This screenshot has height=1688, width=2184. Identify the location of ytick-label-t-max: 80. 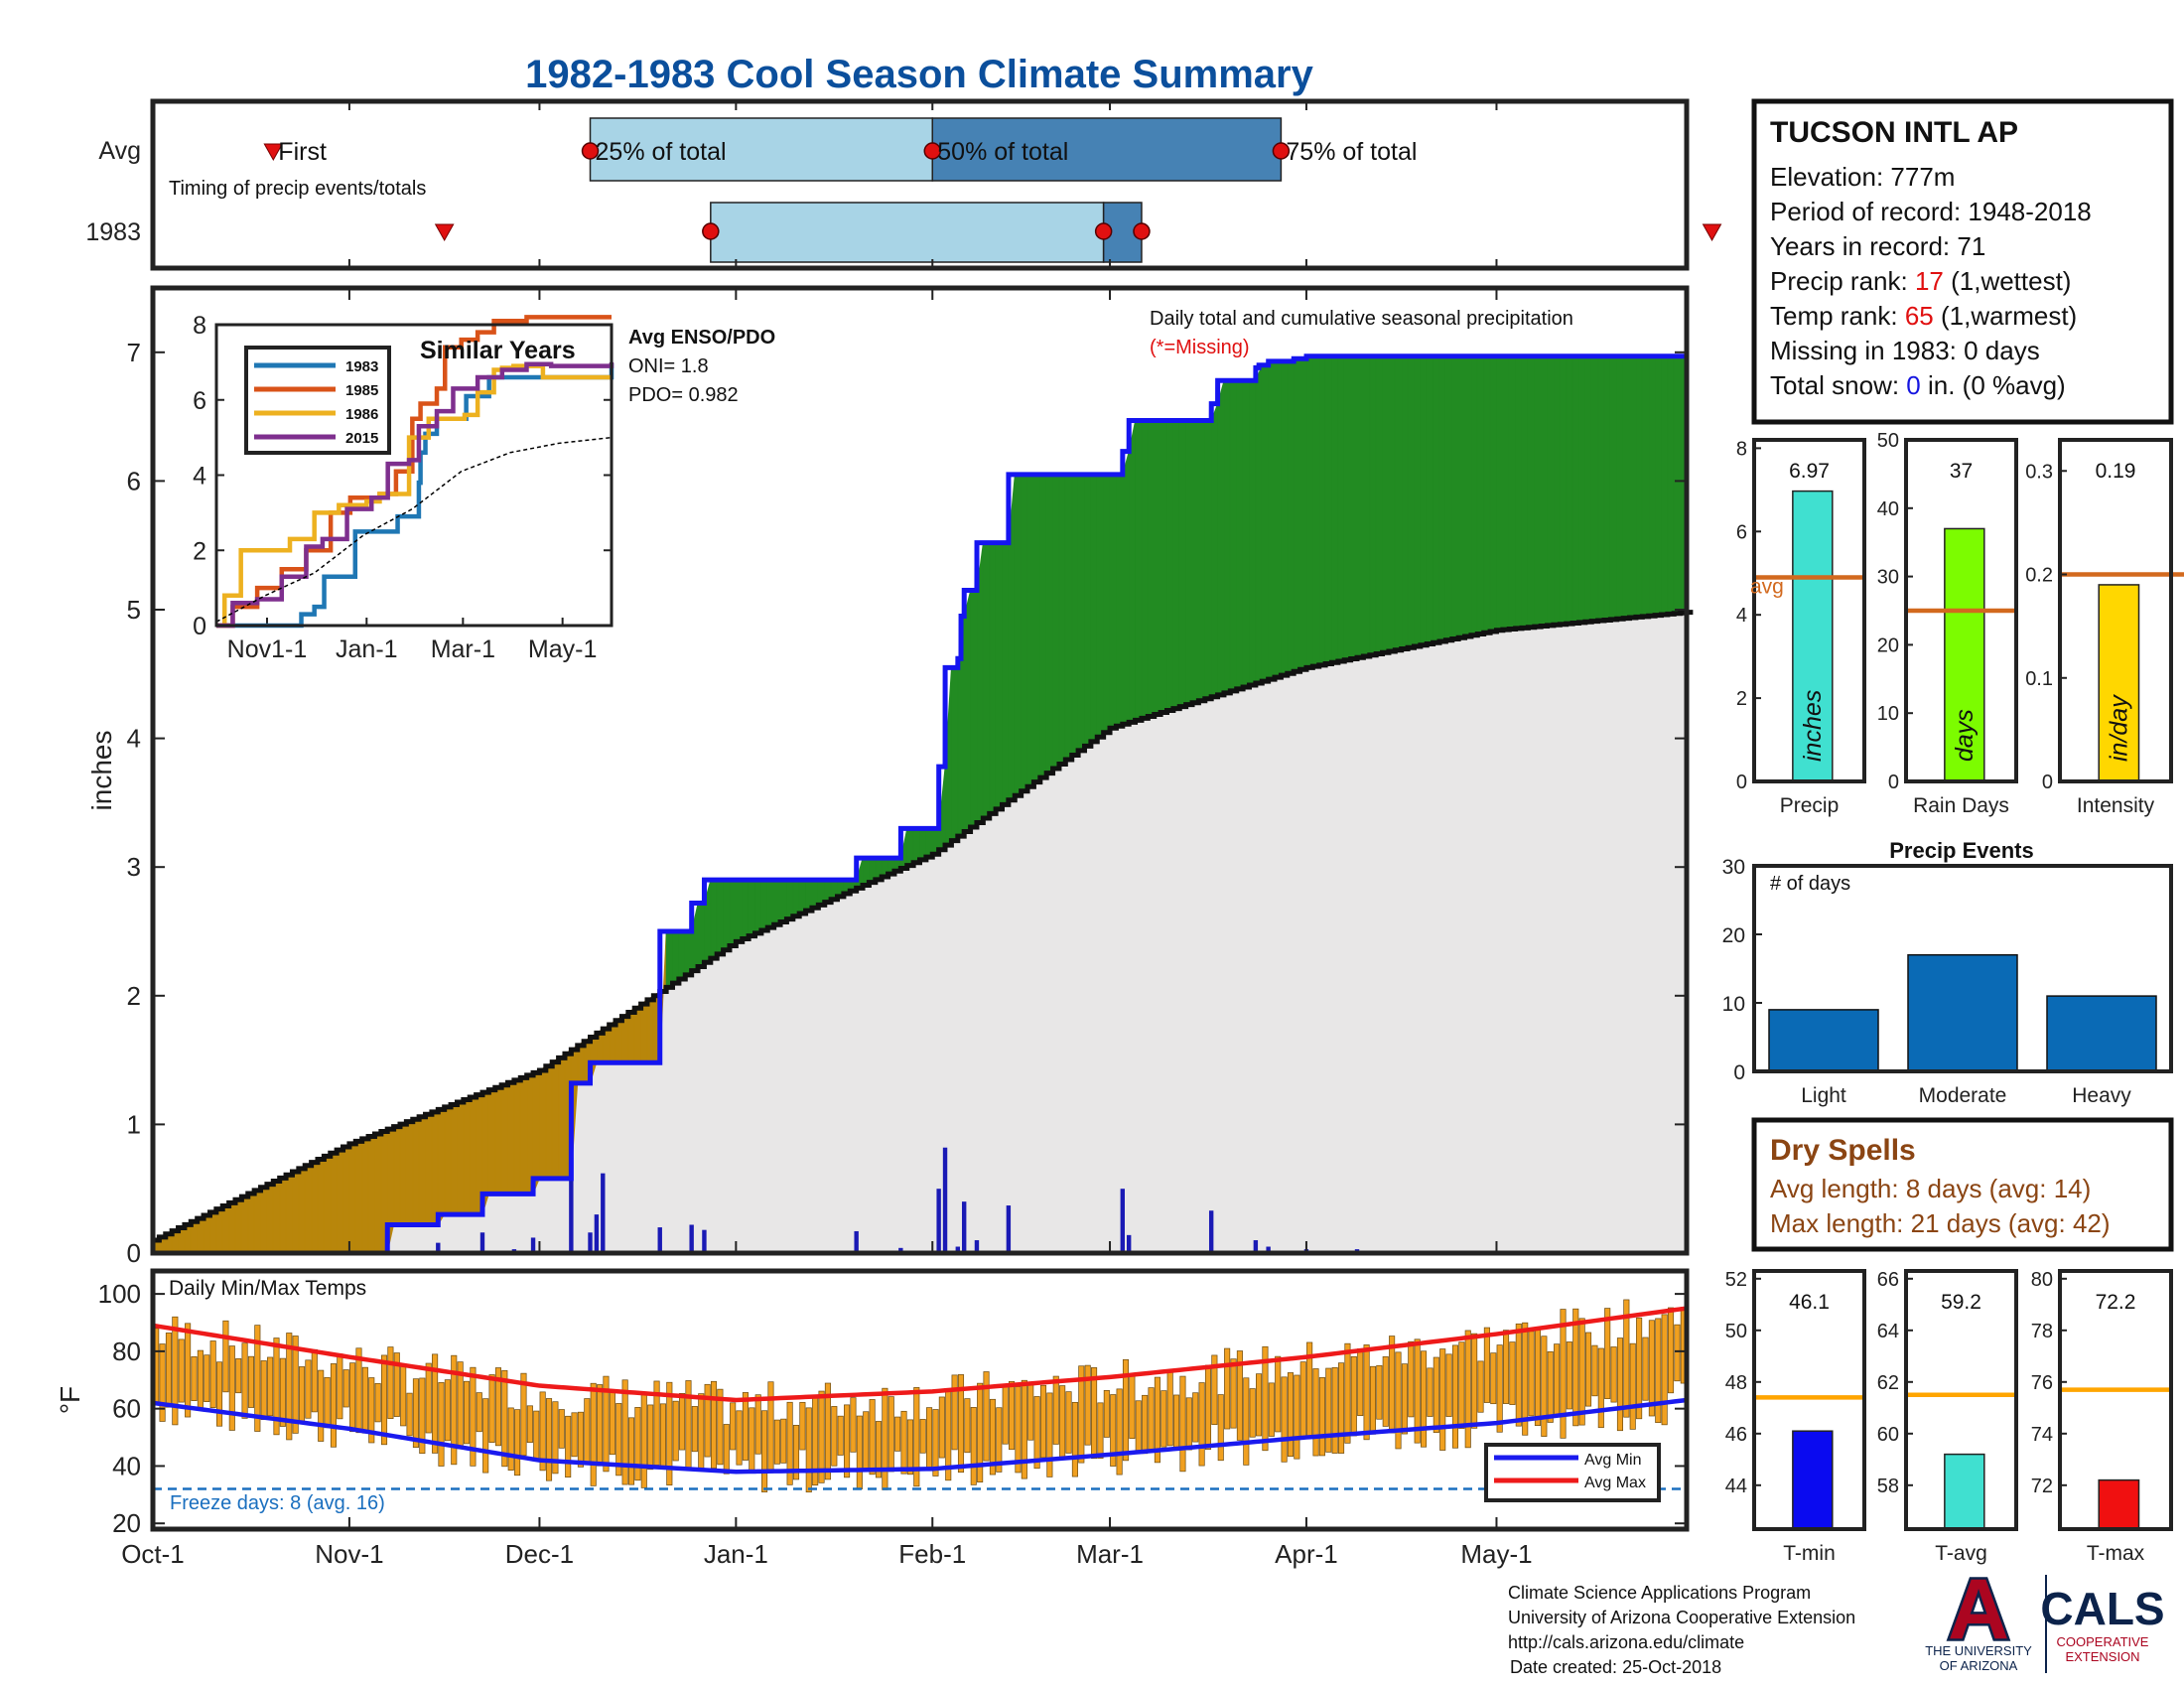
(2042, 1280).